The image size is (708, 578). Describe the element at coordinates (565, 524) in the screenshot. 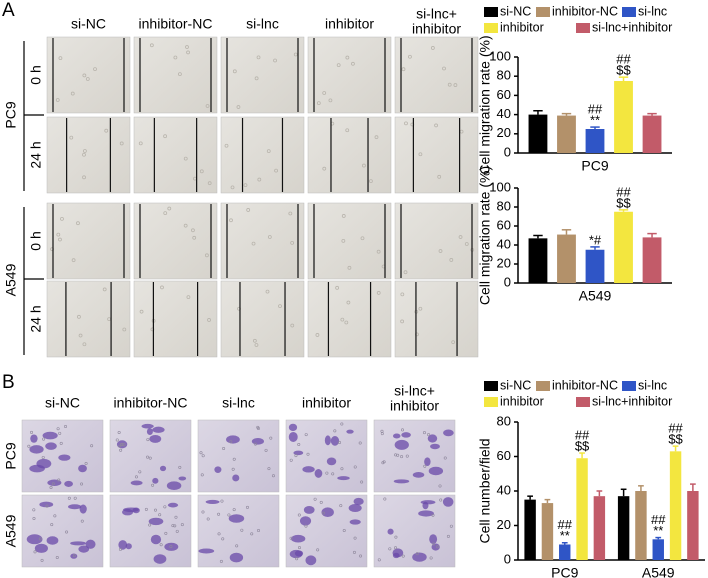

I see `significance-mark: ##` at that location.